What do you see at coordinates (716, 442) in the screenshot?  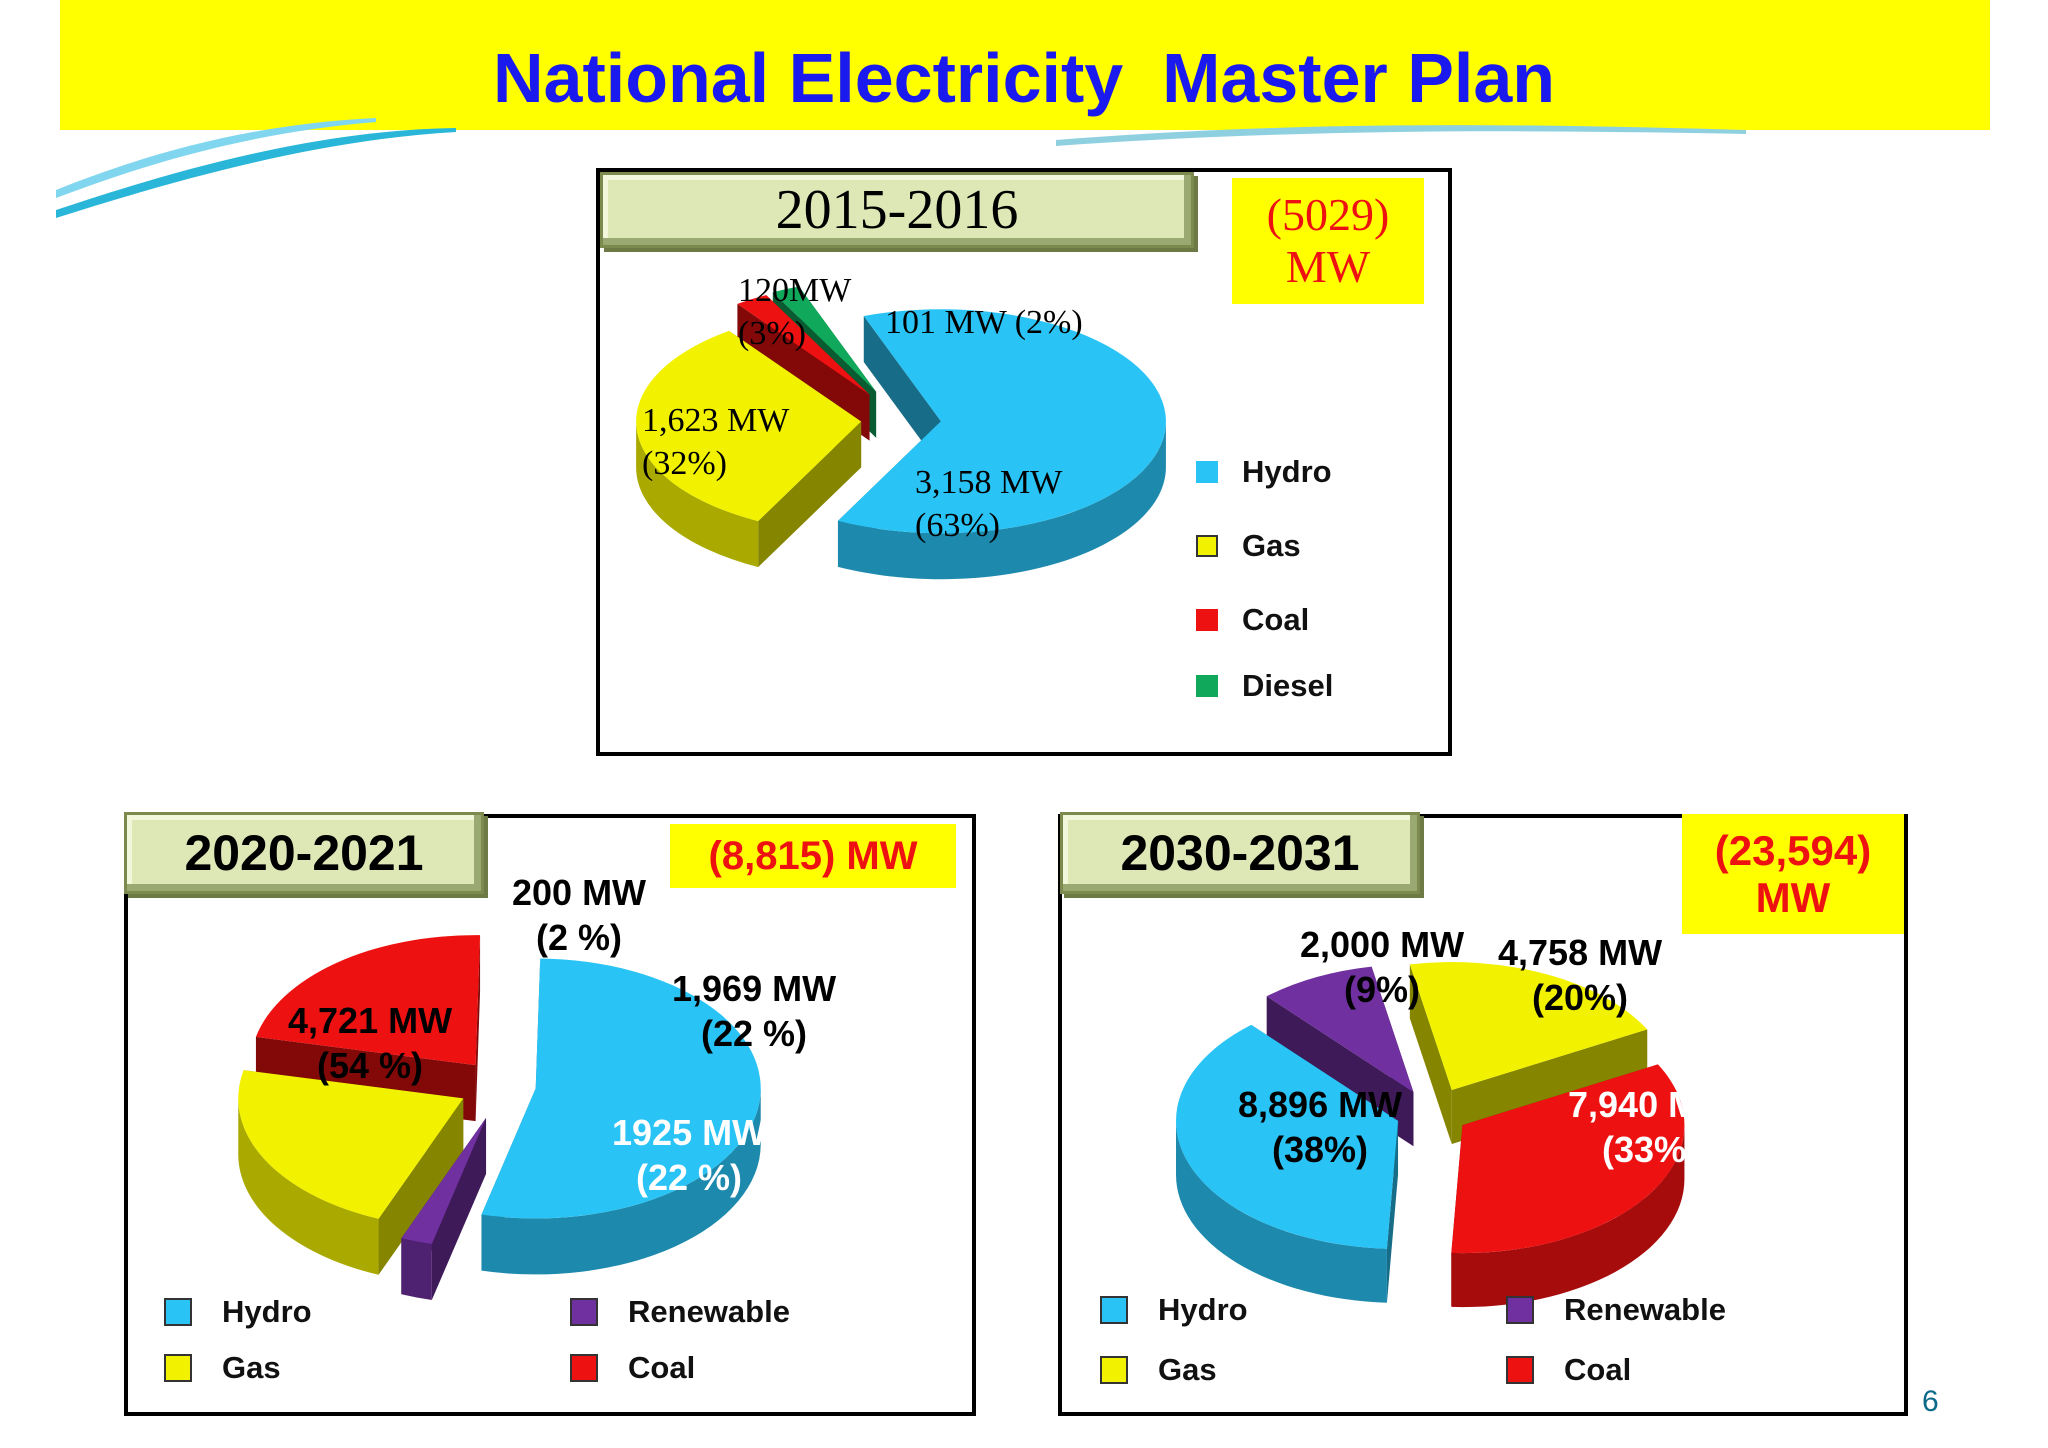 I see `slice-label-gas: 1,623 MW (32%)` at bounding box center [716, 442].